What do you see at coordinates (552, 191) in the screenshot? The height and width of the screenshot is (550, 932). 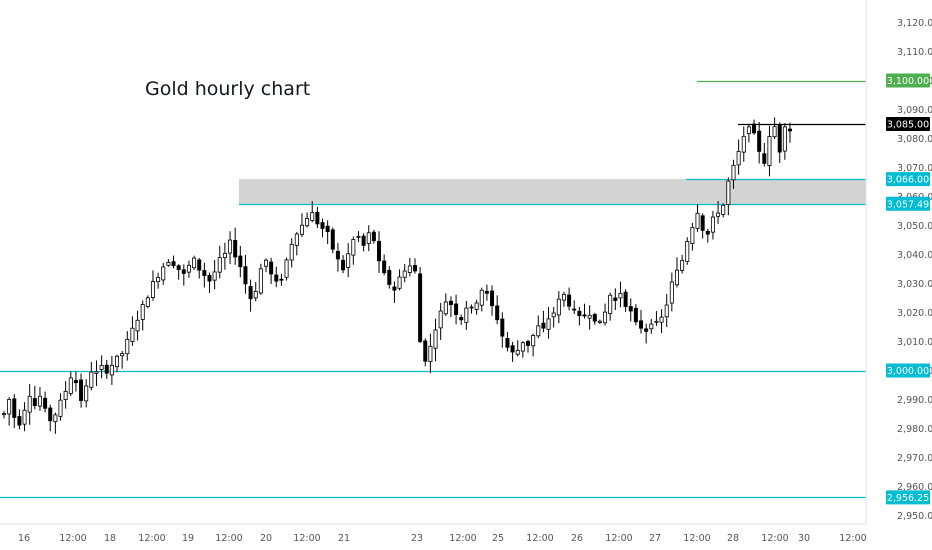 I see `zone-rect` at bounding box center [552, 191].